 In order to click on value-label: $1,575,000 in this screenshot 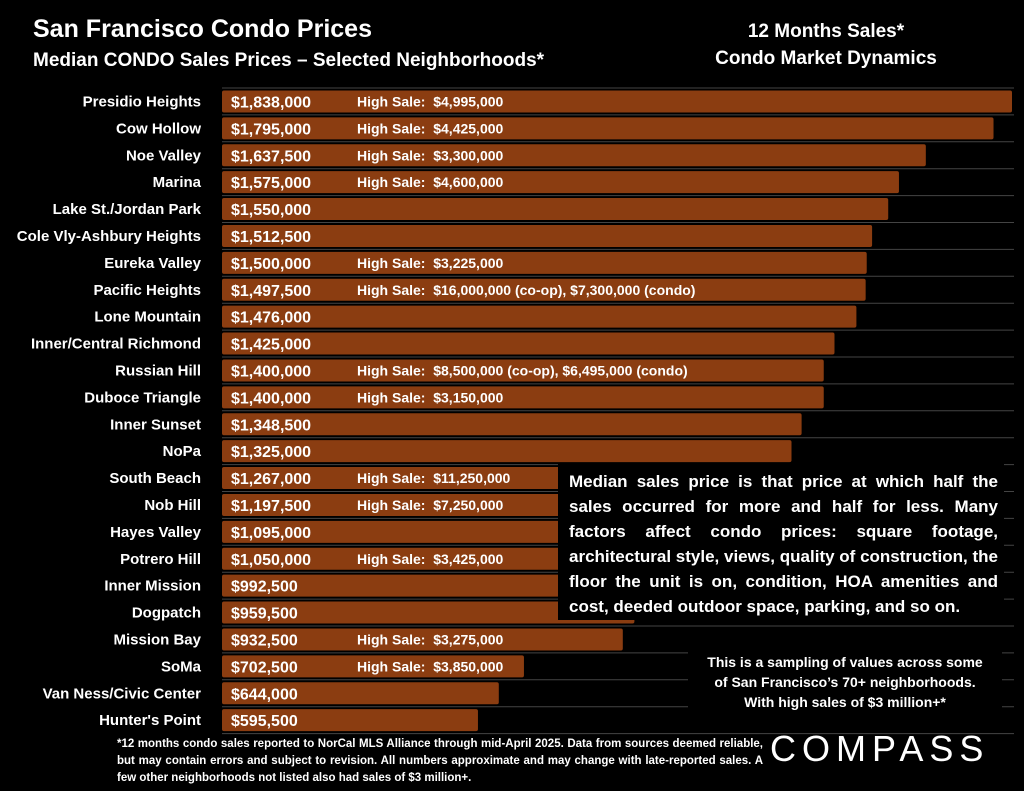, I will do `click(271, 183)`.